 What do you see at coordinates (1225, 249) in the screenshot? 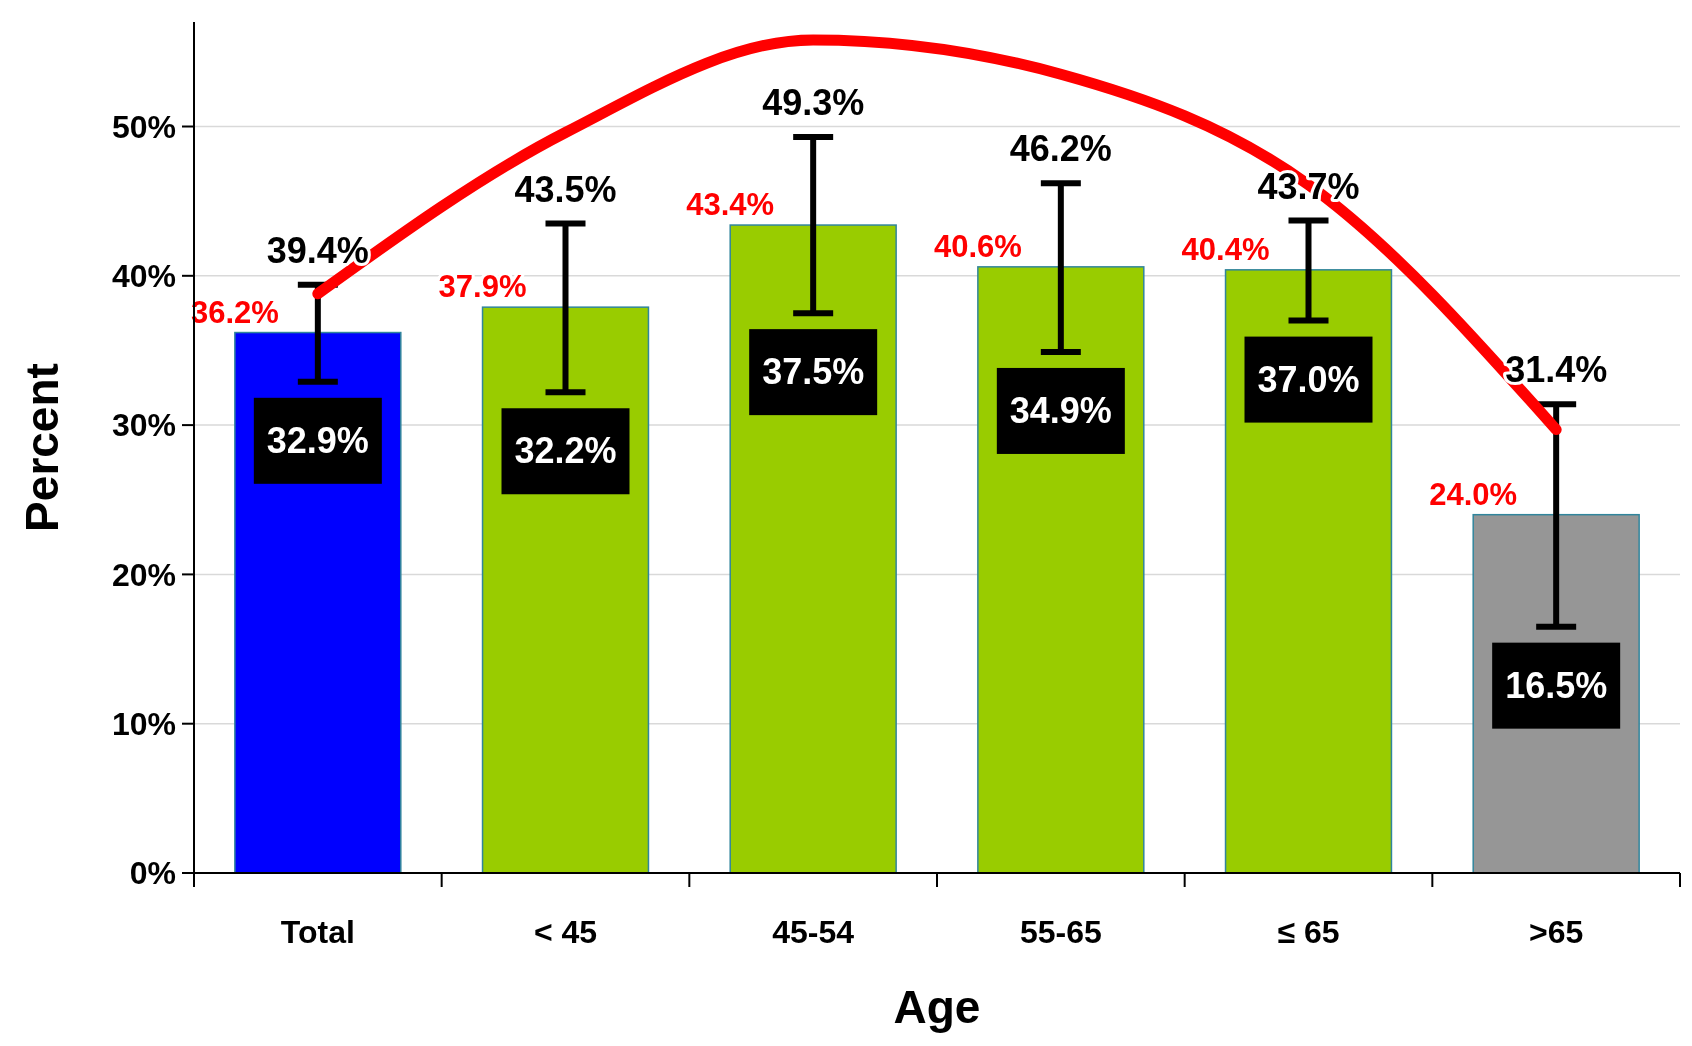
I see `data-label: 40.4%` at bounding box center [1225, 249].